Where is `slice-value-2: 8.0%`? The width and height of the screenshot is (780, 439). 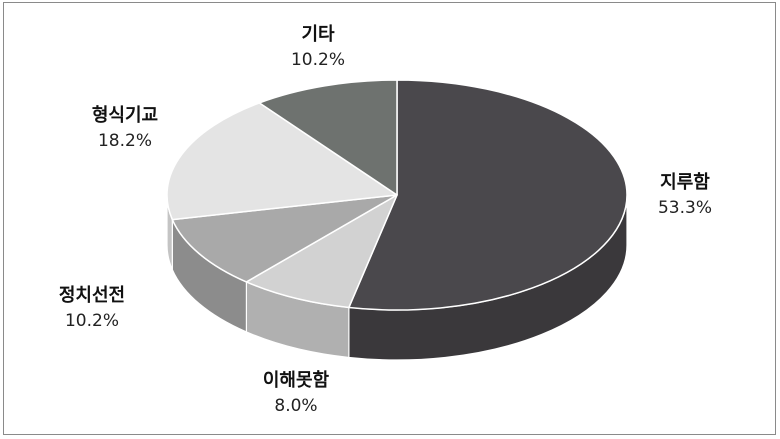
slice-value-2: 8.0% is located at coordinates (295, 406).